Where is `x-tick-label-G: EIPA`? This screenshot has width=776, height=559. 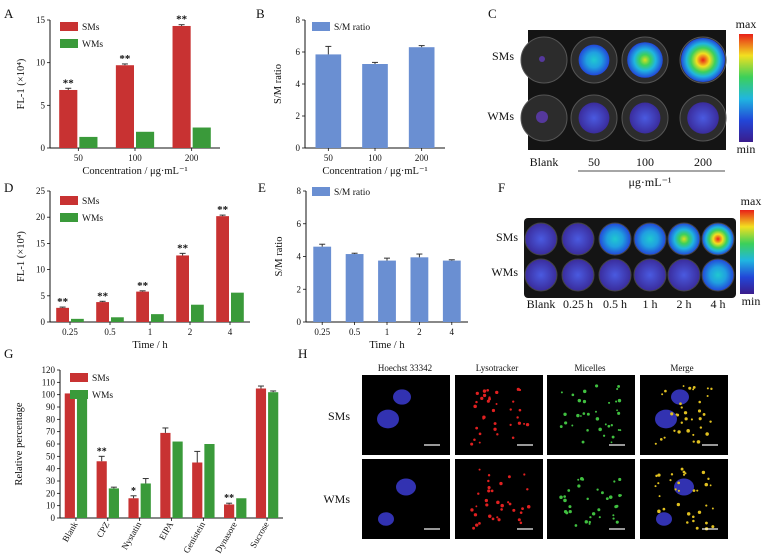
x-tick-label-G: EIPA is located at coordinates (166, 531).